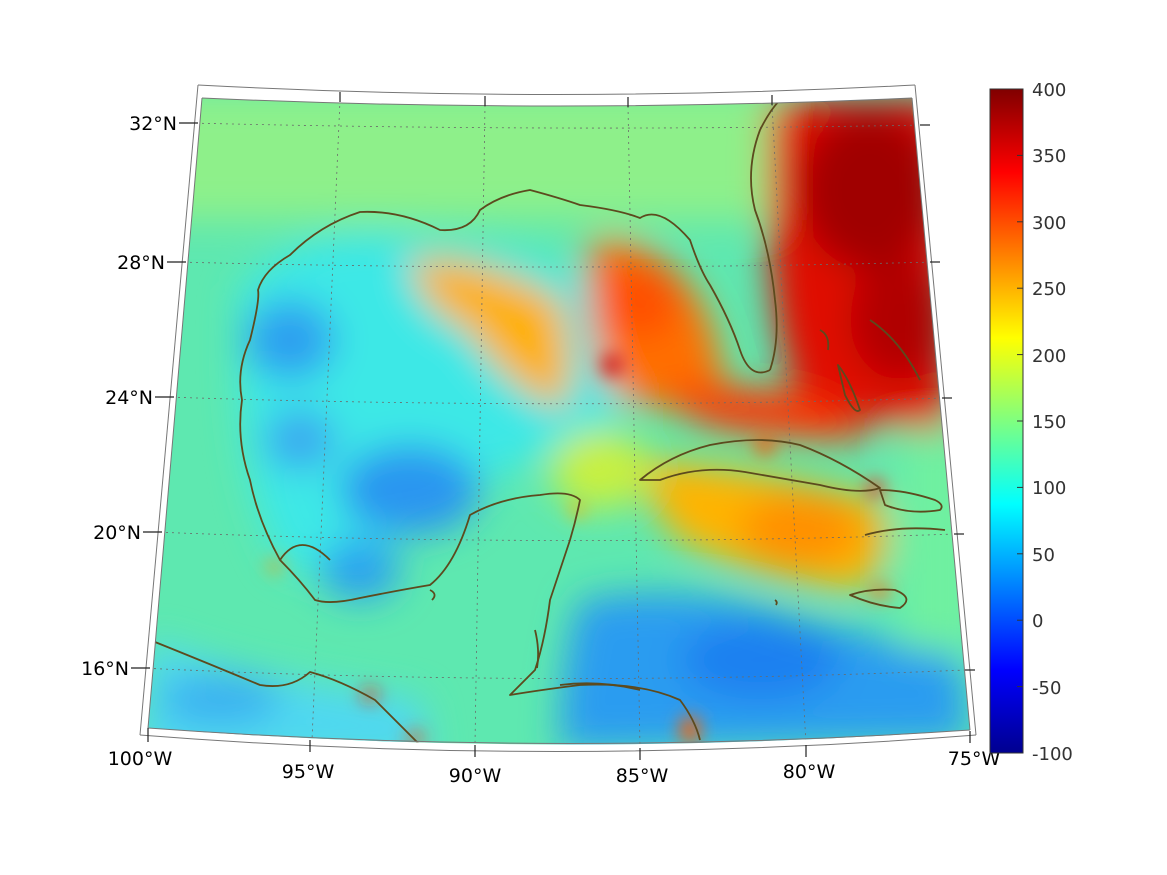 The width and height of the screenshot is (1167, 875). I want to click on colorbar-tick-label: 150, so click(1049, 422).